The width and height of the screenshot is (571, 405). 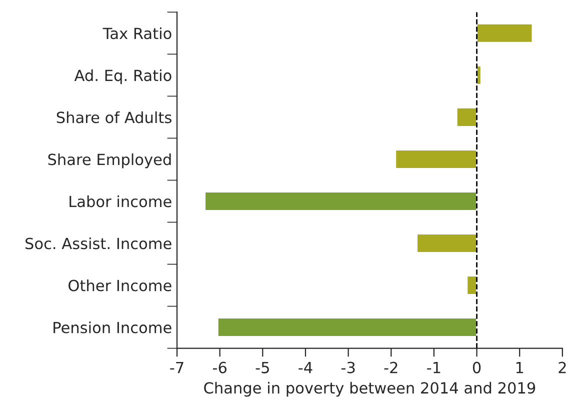 What do you see at coordinates (120, 285) in the screenshot?
I see `y-tick-label: Other Income` at bounding box center [120, 285].